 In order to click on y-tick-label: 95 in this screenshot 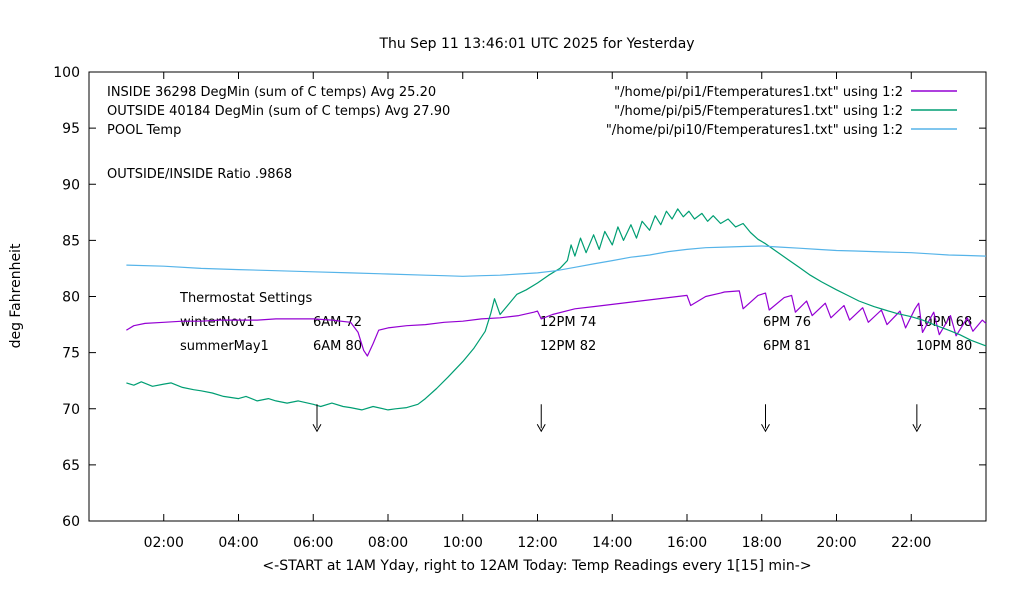, I will do `click(71, 129)`.